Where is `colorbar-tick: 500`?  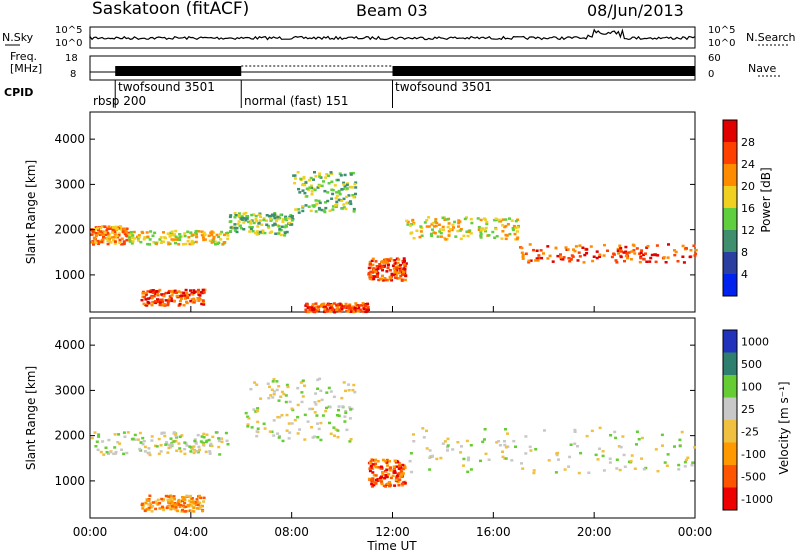 colorbar-tick: 500 is located at coordinates (751, 364).